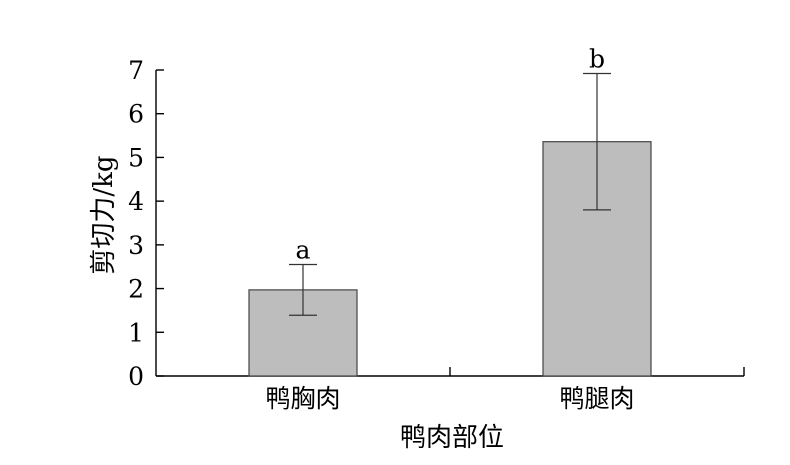 The height and width of the screenshot is (465, 790). What do you see at coordinates (597, 58) in the screenshot?
I see `significance-label: b` at bounding box center [597, 58].